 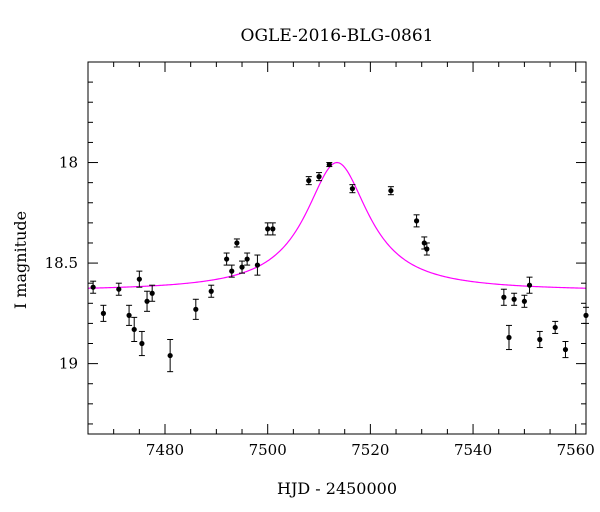 What do you see at coordinates (20, 260) in the screenshot?
I see `y-axis-label: I magnitude` at bounding box center [20, 260].